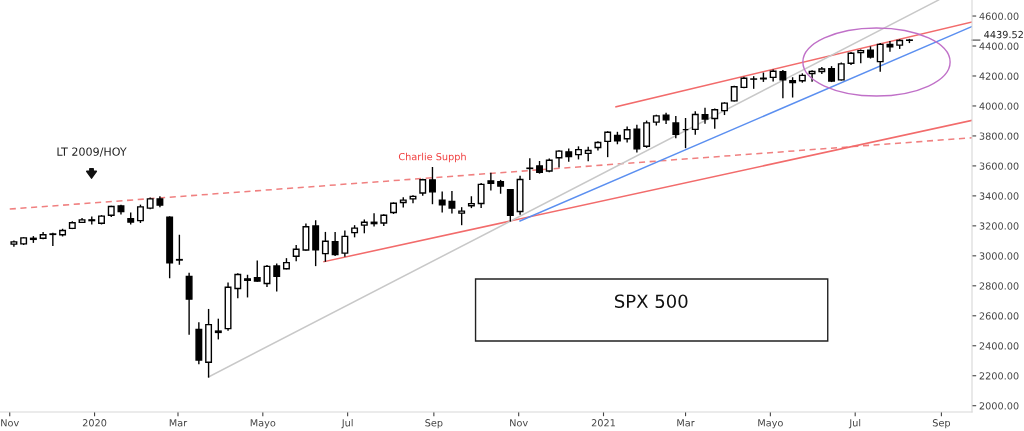  Describe the element at coordinates (999, 376) in the screenshot. I see `y-tick-label: 2200.00` at that location.